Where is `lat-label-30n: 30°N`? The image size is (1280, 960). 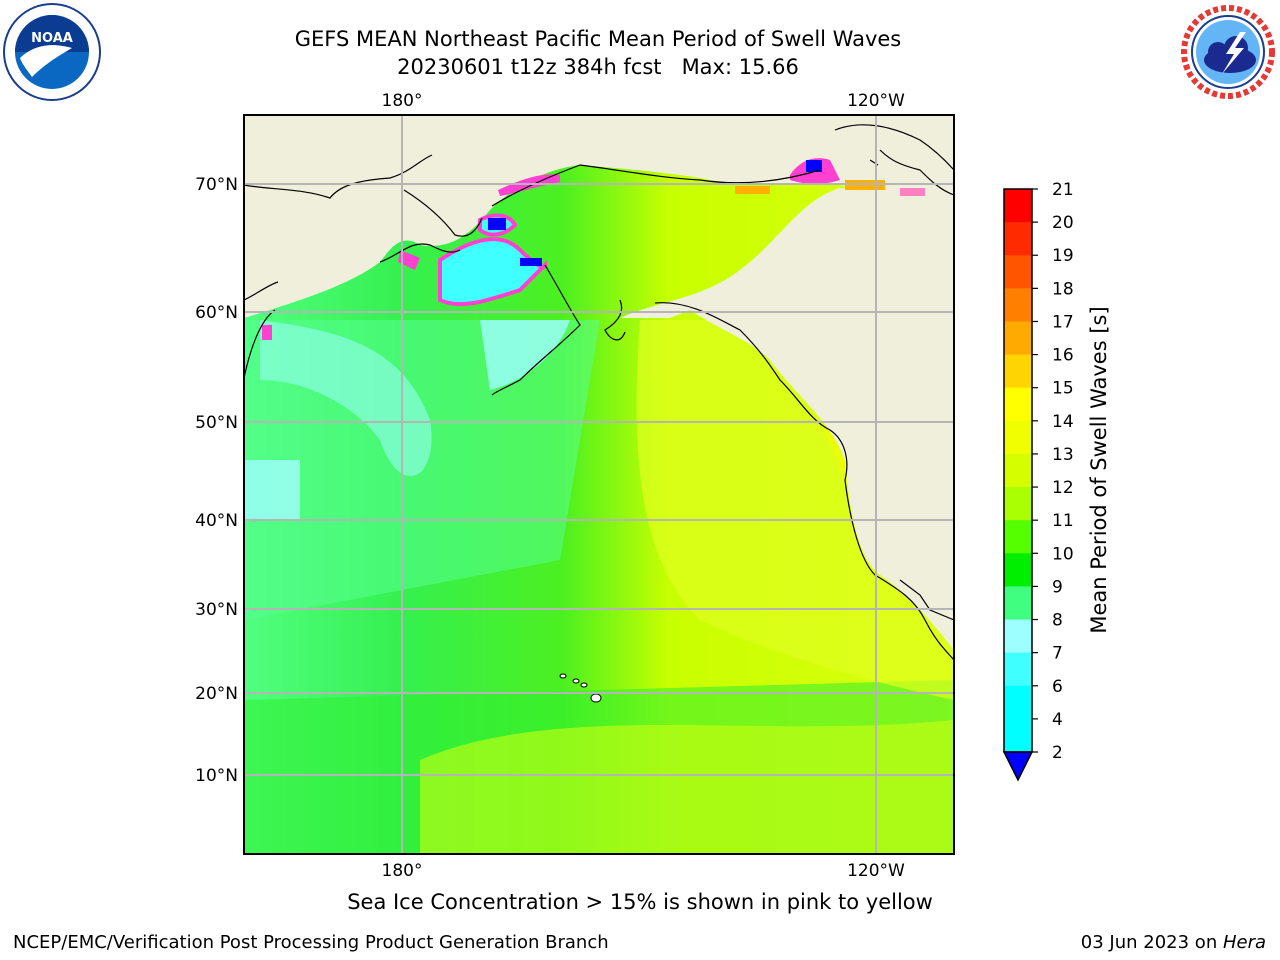 lat-label-30n: 30°N is located at coordinates (216, 610).